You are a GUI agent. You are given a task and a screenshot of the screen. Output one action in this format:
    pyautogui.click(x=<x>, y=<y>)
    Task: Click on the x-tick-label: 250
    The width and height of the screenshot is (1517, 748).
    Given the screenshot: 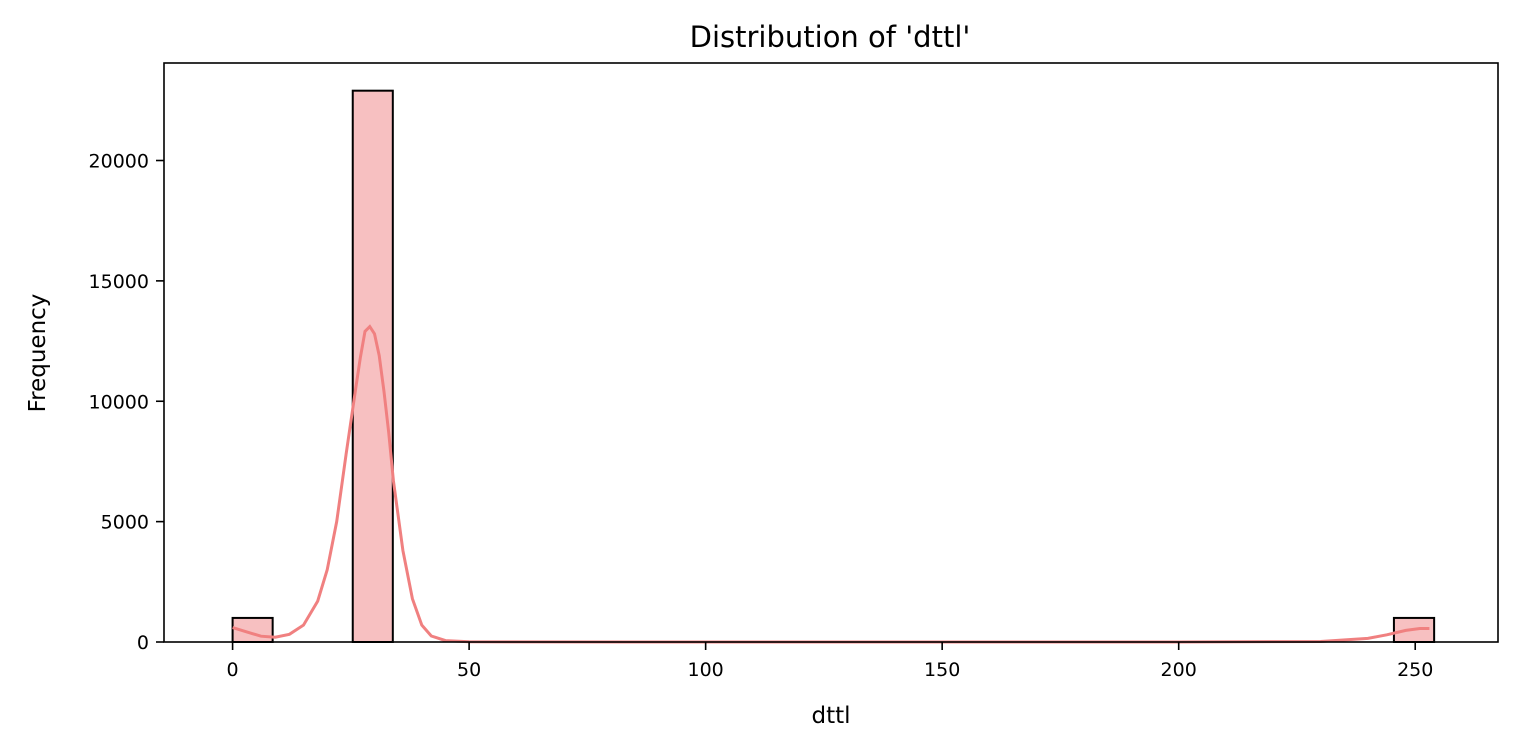 What is the action you would take?
    pyautogui.click(x=1415, y=670)
    